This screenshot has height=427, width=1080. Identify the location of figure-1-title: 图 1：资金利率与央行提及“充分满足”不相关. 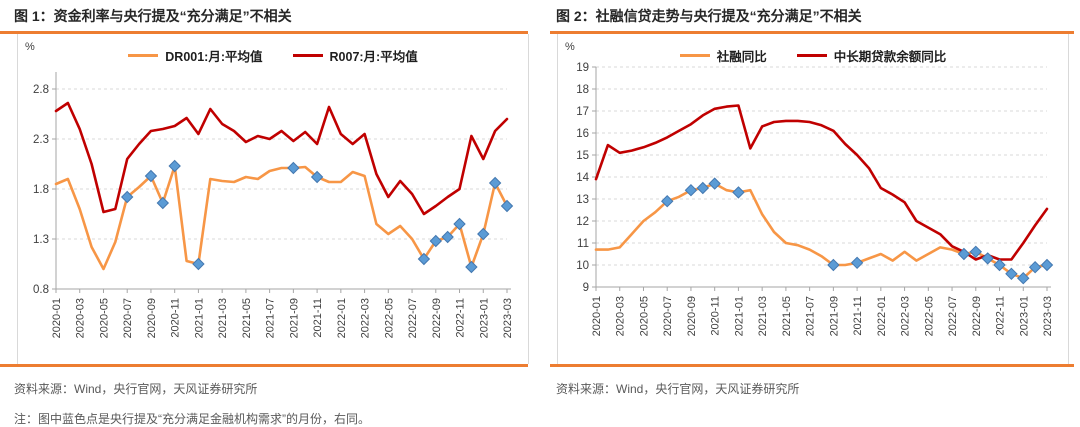
(153, 16).